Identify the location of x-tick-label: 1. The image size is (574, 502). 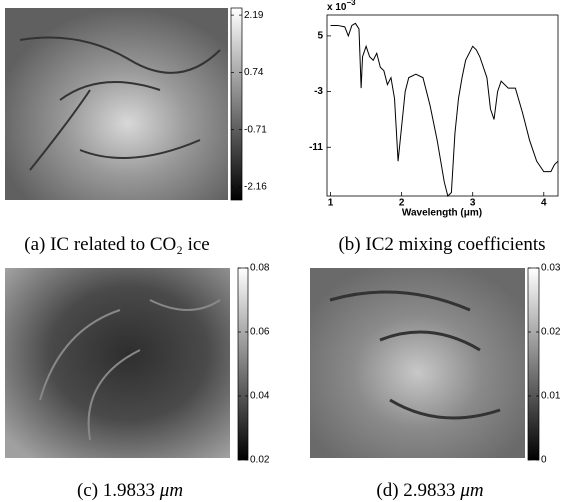
(331, 203).